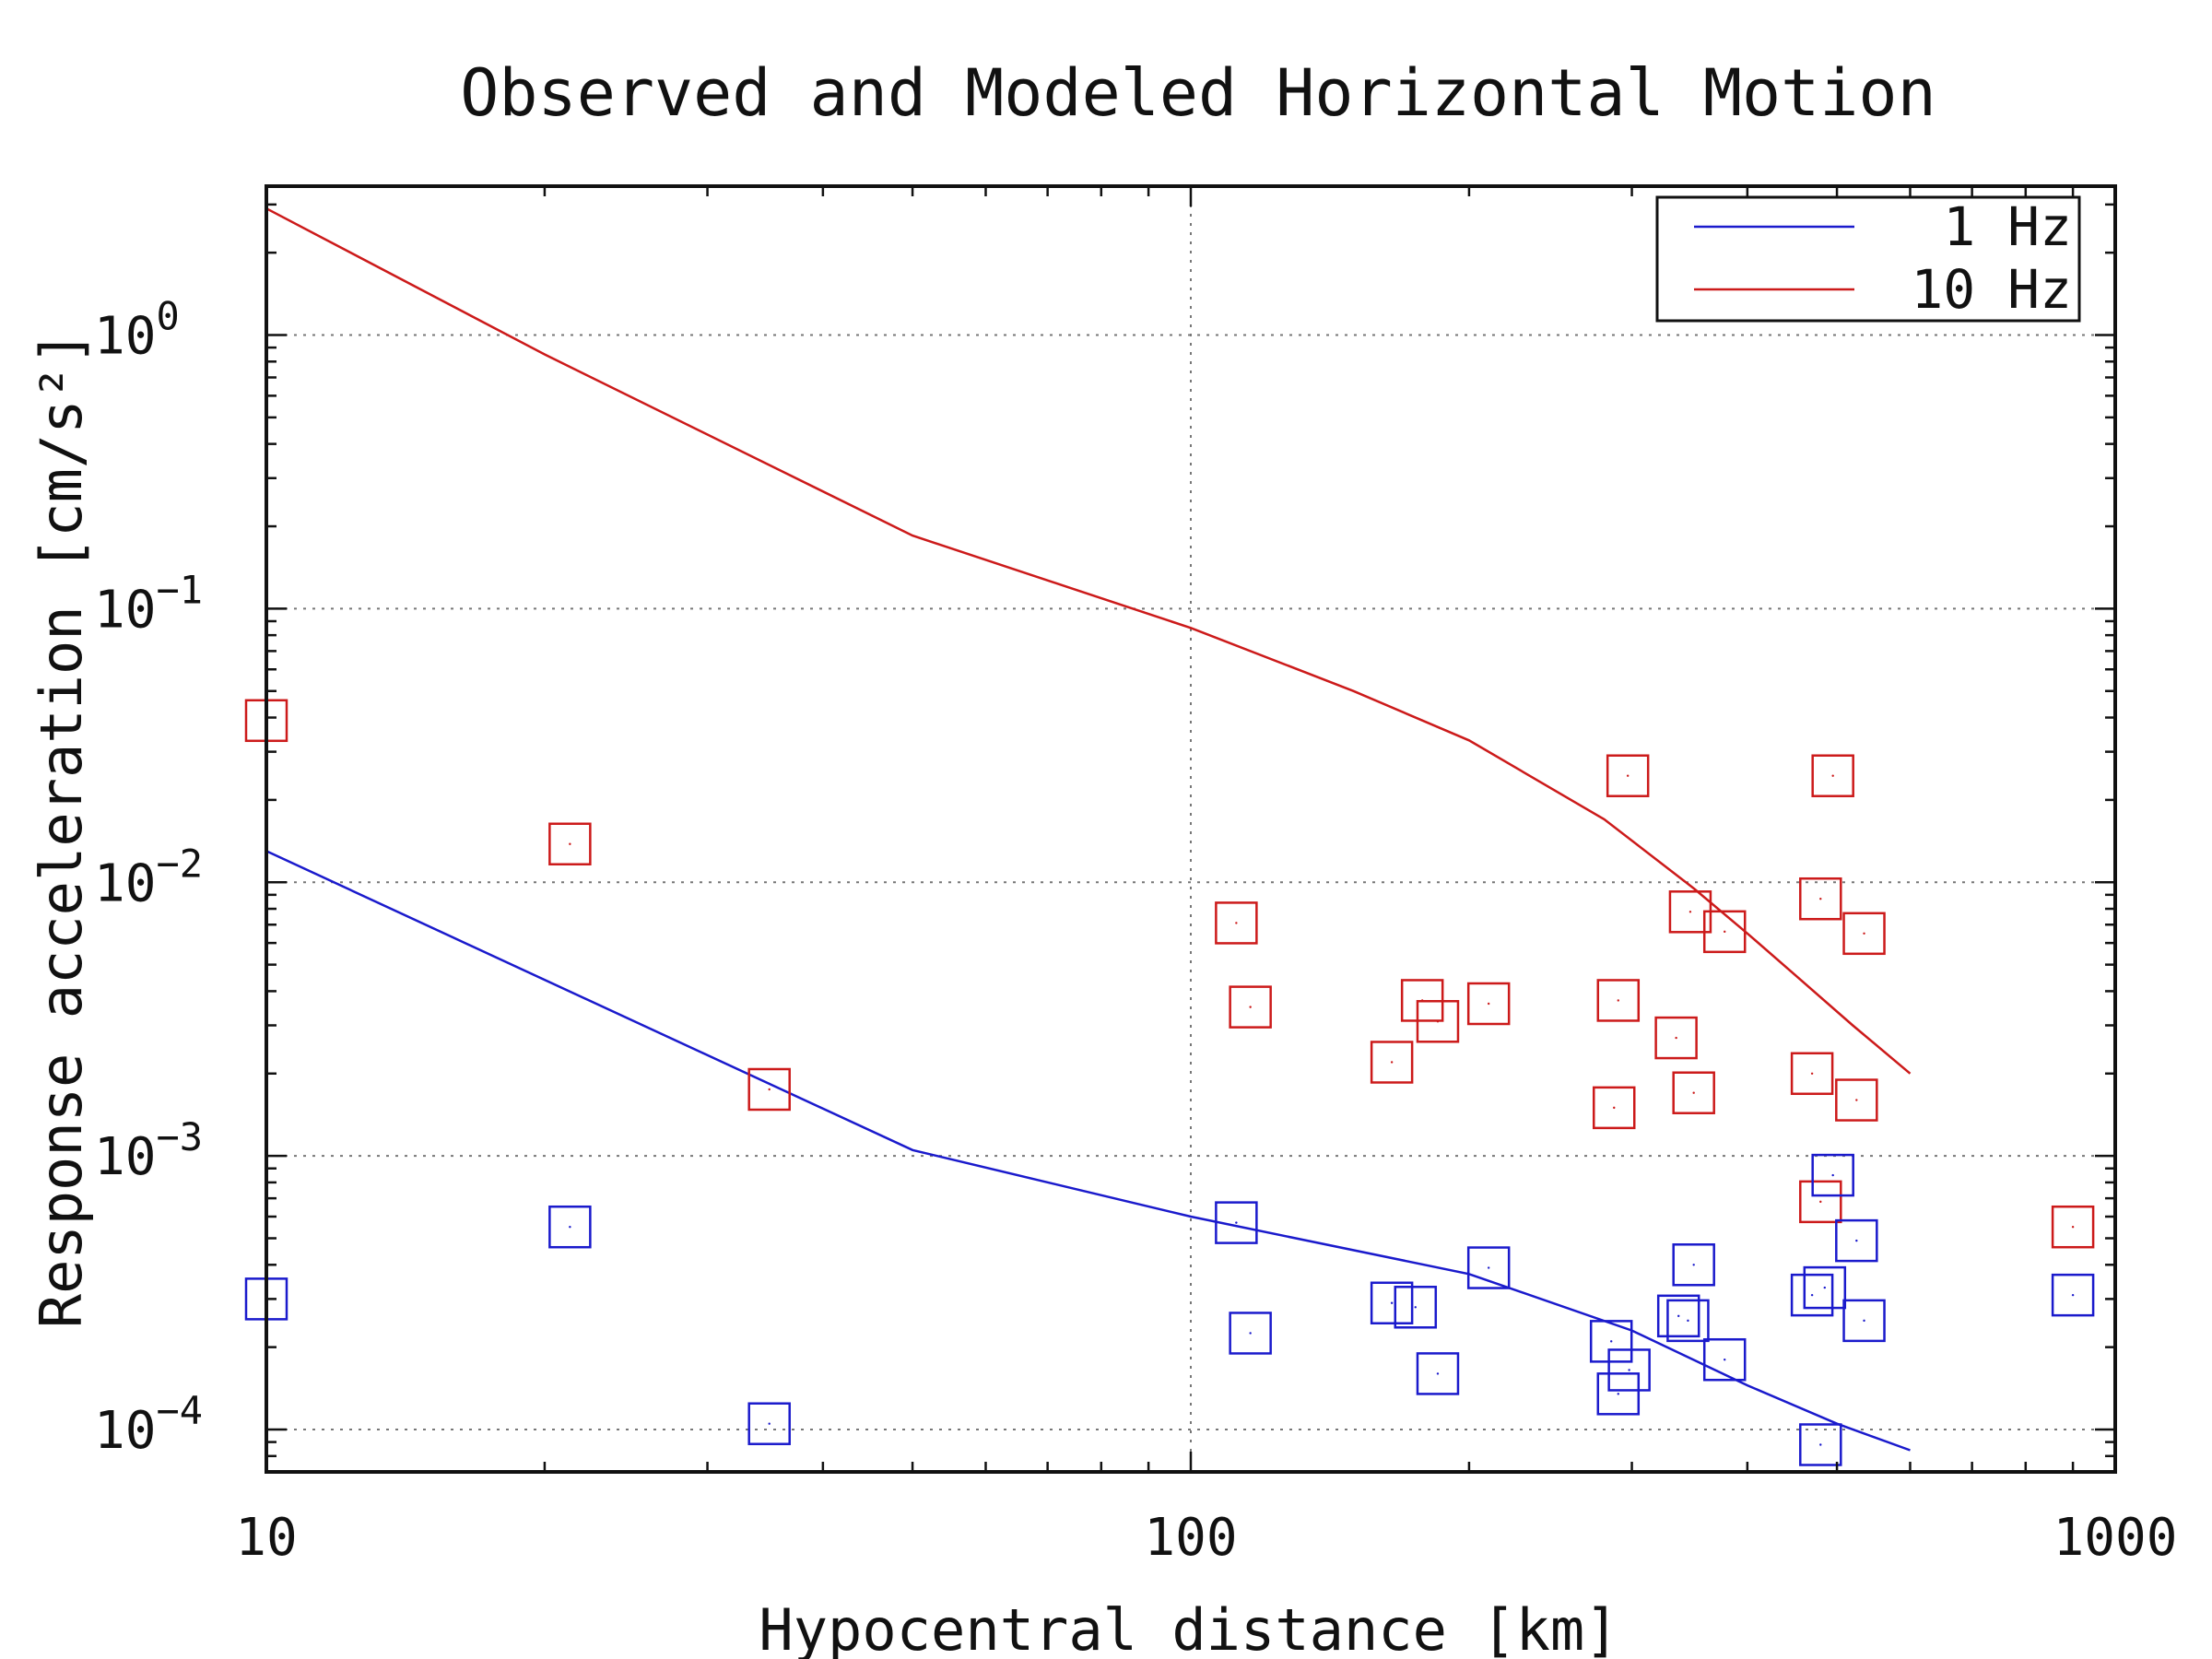  What do you see at coordinates (266, 1538) in the screenshot?
I see `x-tick-label: 10` at bounding box center [266, 1538].